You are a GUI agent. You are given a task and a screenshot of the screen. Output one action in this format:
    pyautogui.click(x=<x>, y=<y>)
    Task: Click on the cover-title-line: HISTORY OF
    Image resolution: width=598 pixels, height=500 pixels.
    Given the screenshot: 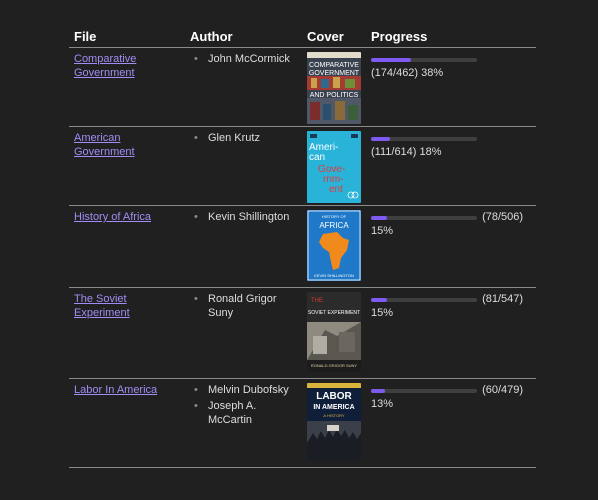 What is the action you would take?
    pyautogui.click(x=334, y=216)
    